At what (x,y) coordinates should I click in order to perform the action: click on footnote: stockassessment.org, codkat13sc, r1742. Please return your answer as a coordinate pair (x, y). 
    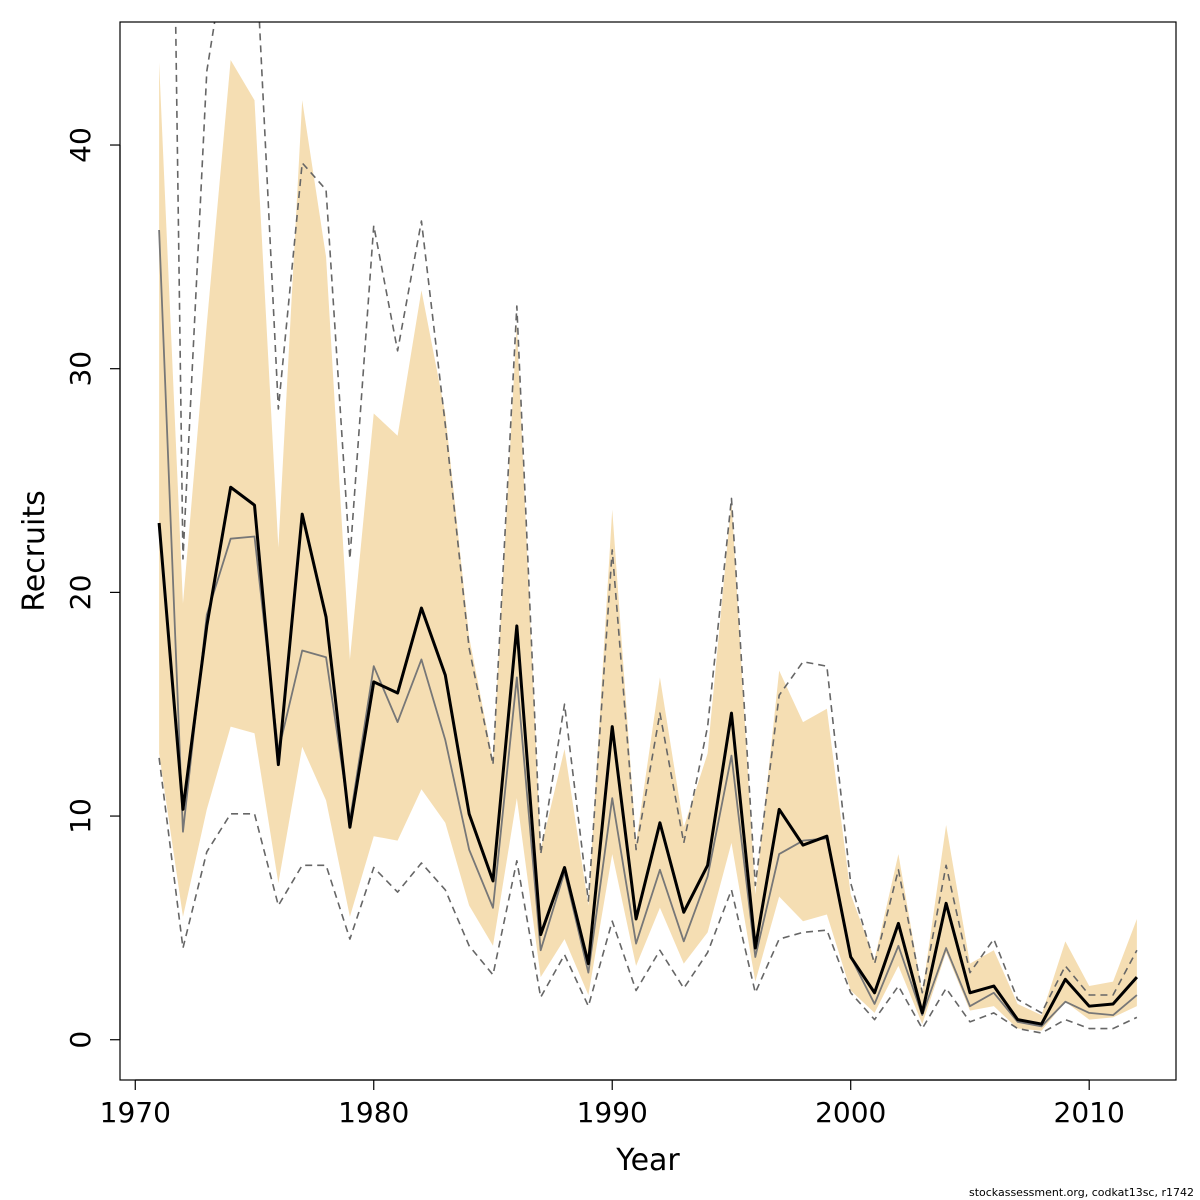
    Looking at the image, I should click on (1081, 1192).